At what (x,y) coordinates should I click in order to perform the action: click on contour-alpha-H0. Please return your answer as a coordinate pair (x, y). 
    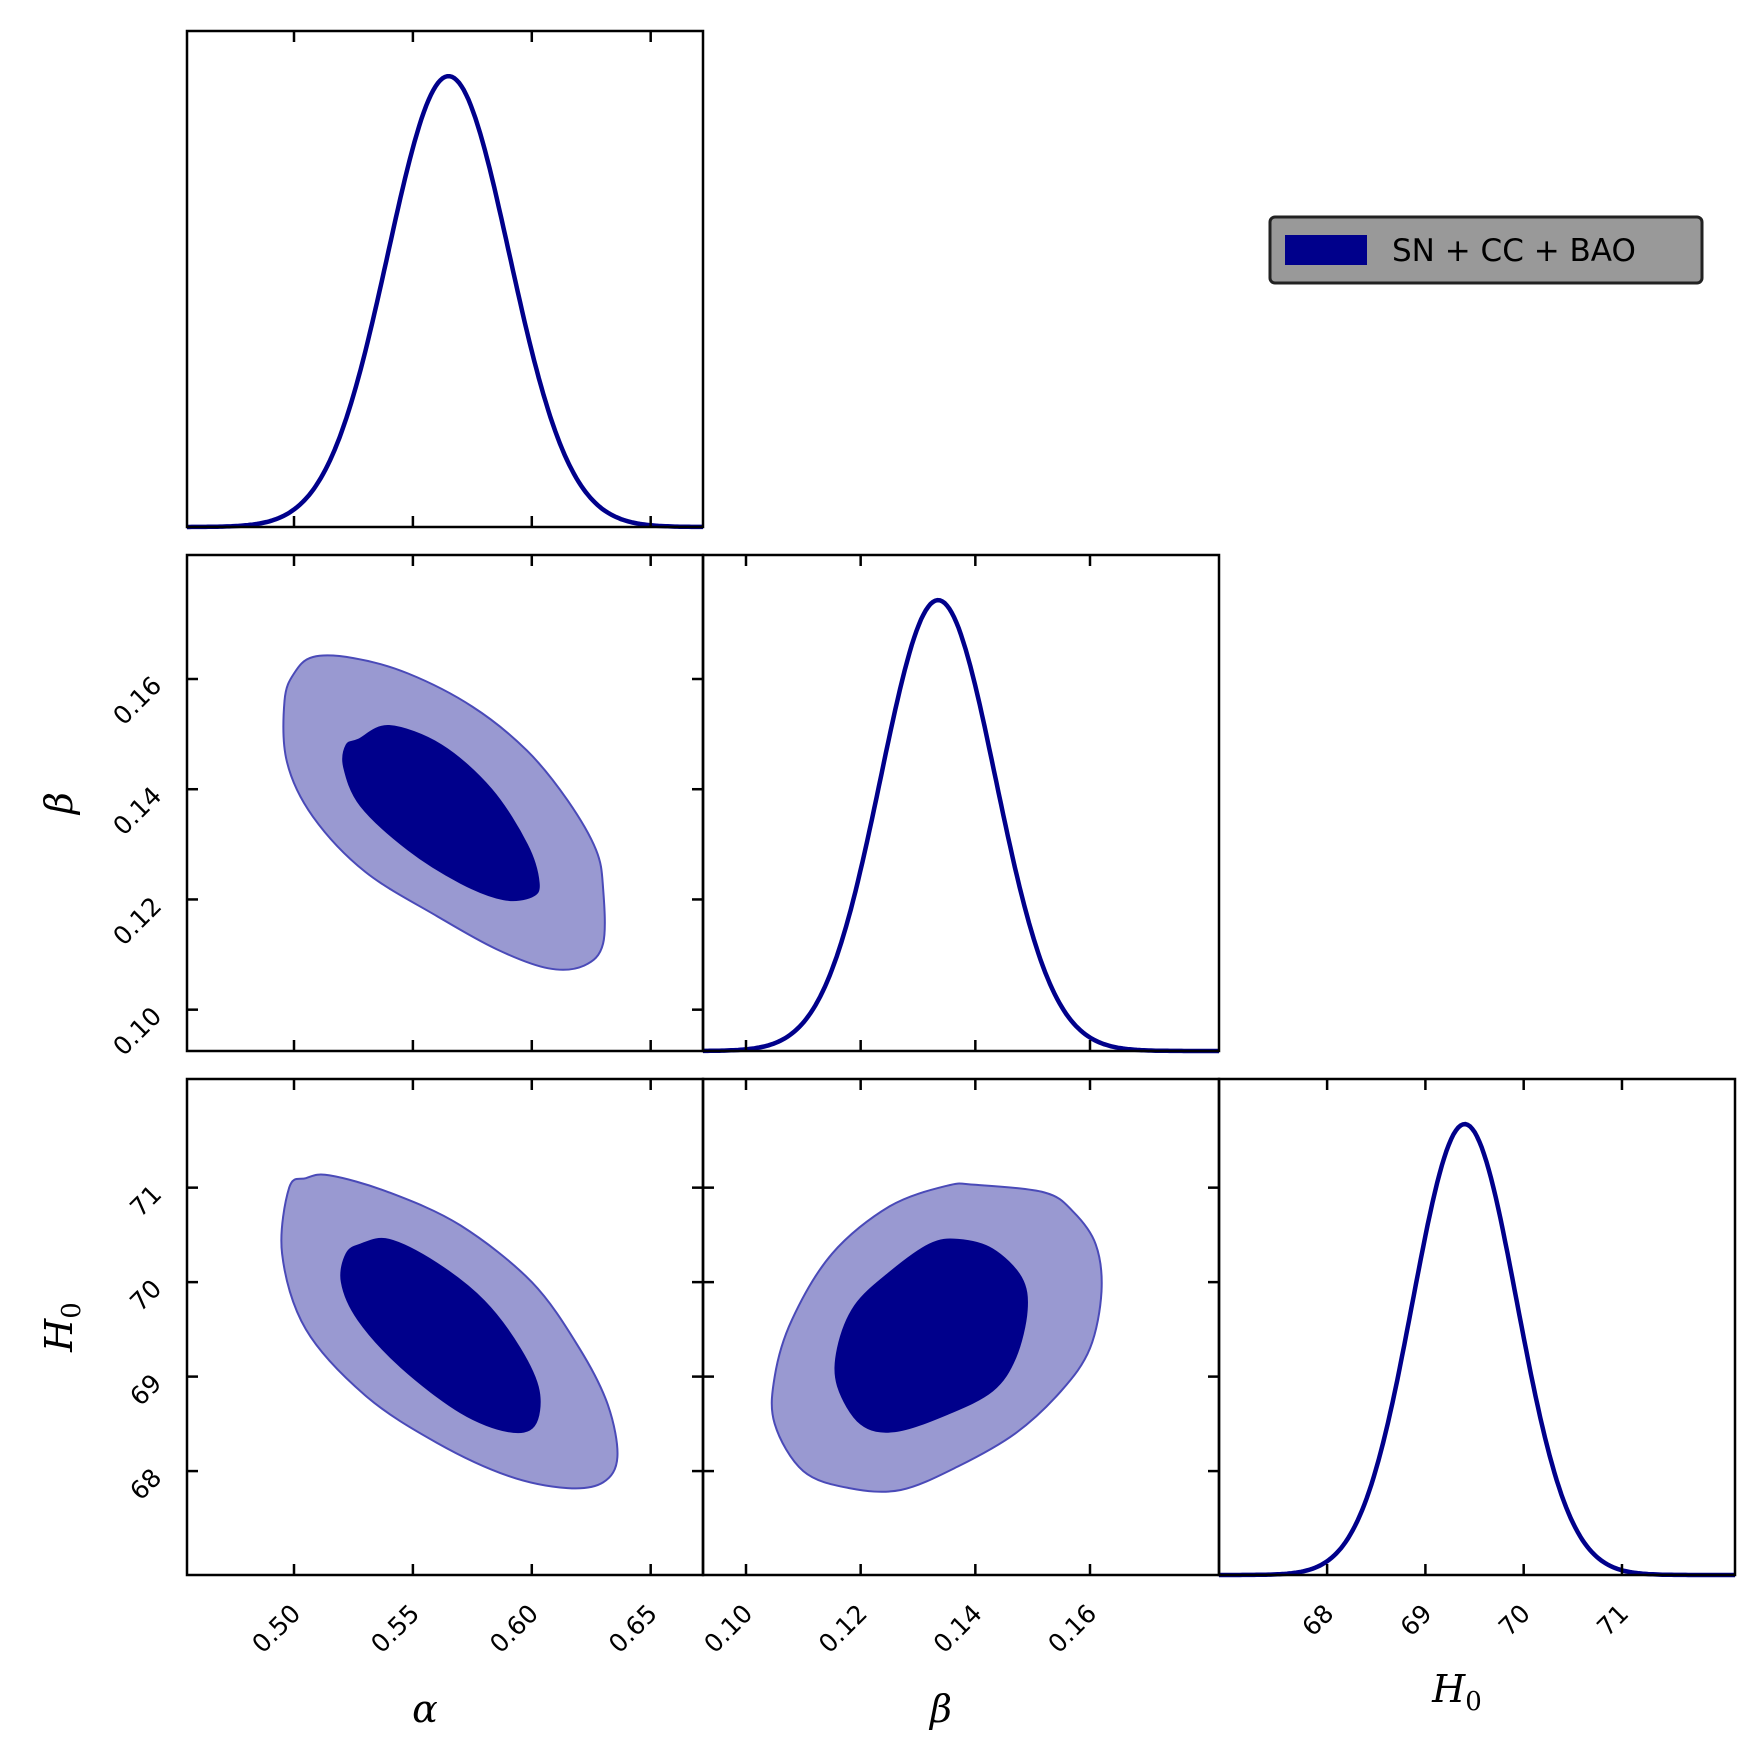
    Looking at the image, I should click on (449, 1331).